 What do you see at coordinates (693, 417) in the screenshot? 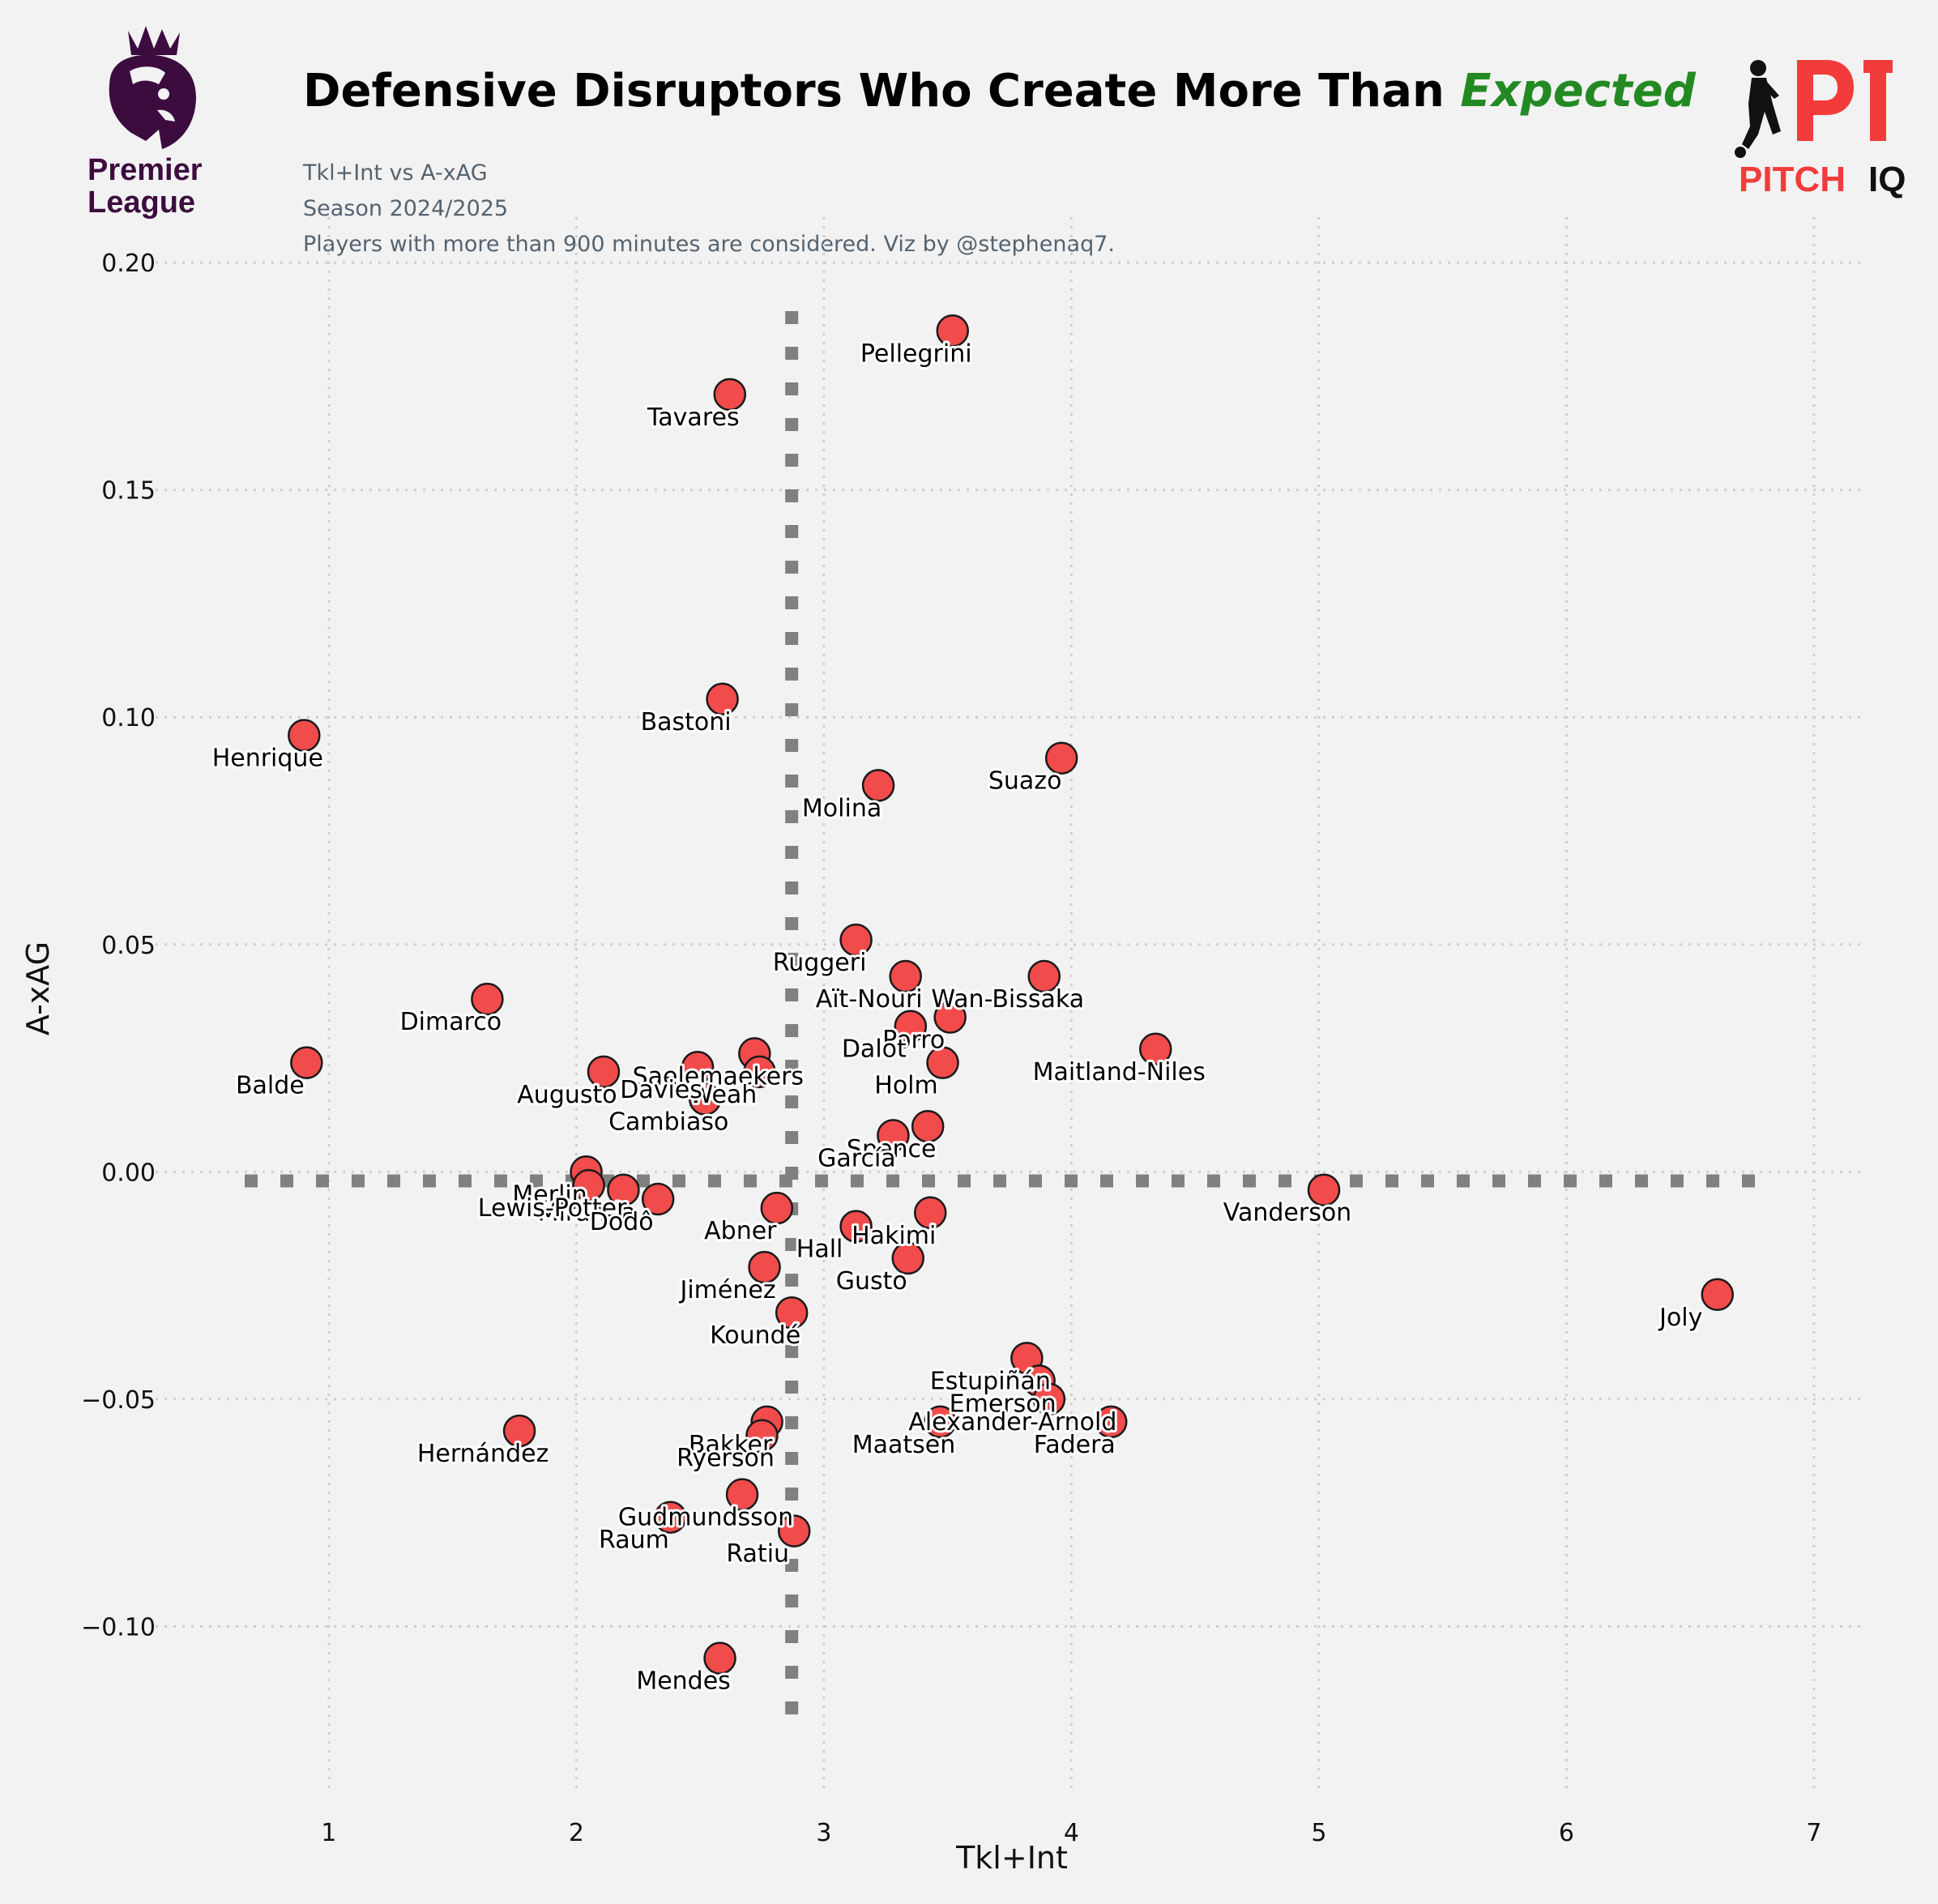
I see `point-label: Tavares` at bounding box center [693, 417].